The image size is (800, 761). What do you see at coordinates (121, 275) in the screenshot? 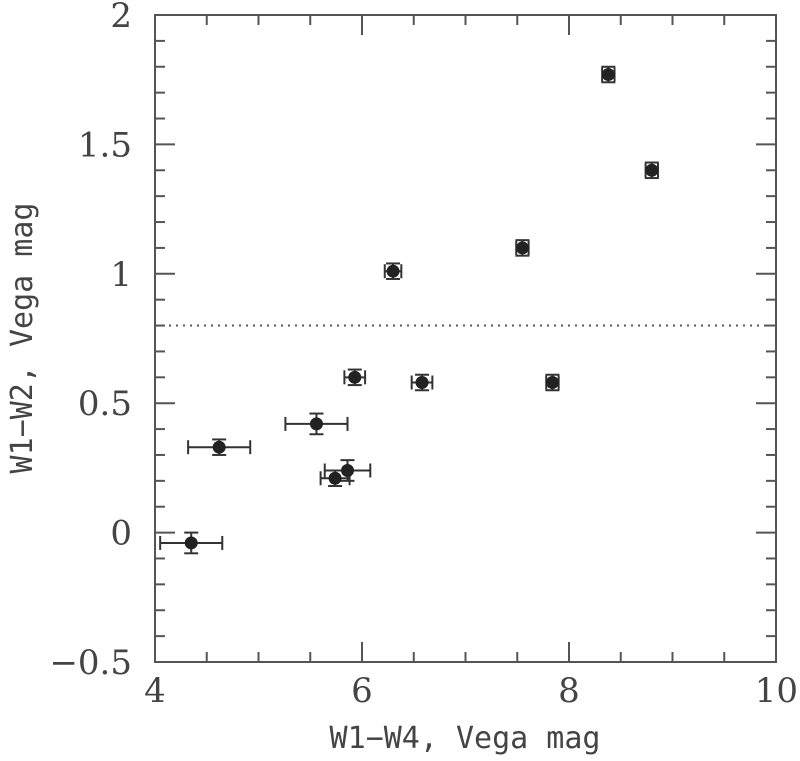
I see `y-tick-label: 1` at bounding box center [121, 275].